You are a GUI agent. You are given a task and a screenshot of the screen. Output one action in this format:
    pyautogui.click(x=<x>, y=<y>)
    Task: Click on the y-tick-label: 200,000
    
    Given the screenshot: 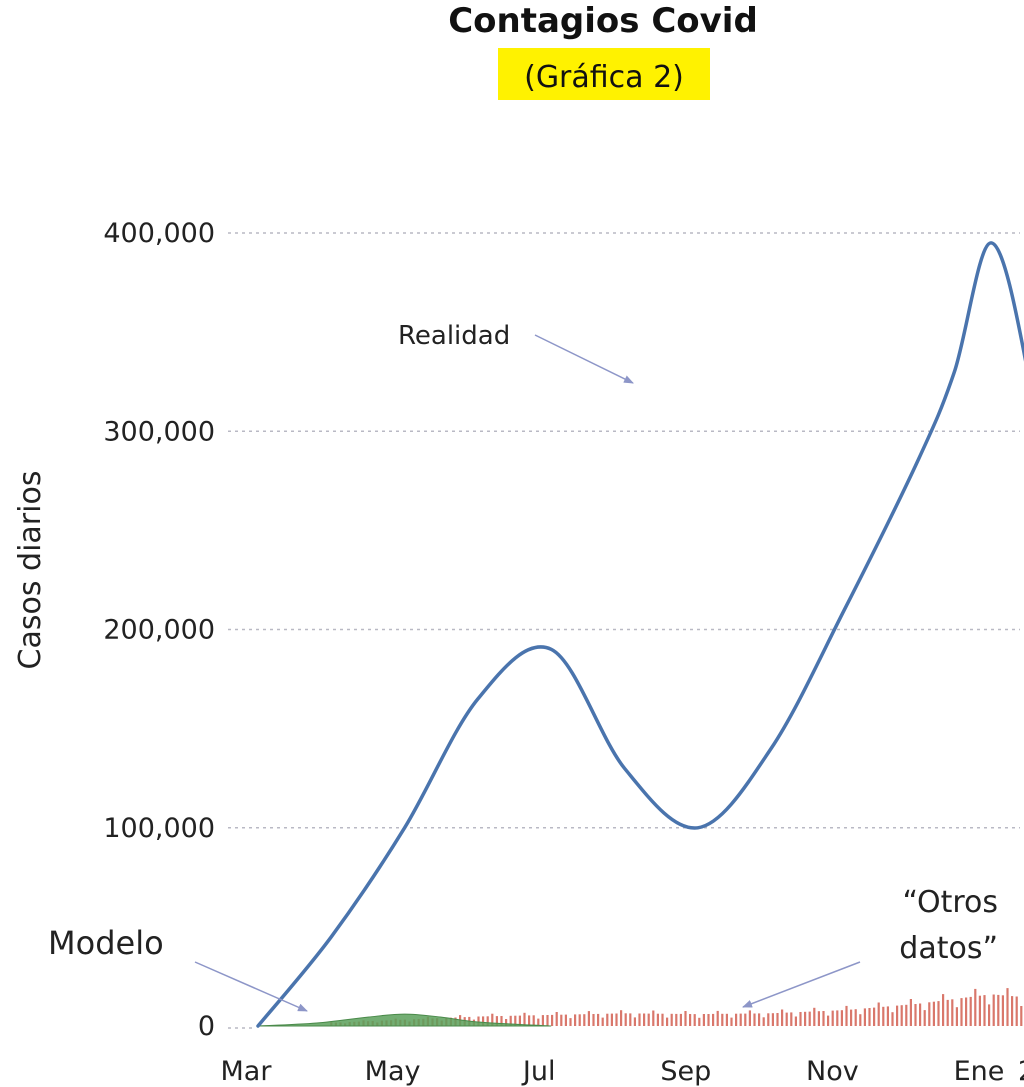 What is the action you would take?
    pyautogui.click(x=159, y=630)
    